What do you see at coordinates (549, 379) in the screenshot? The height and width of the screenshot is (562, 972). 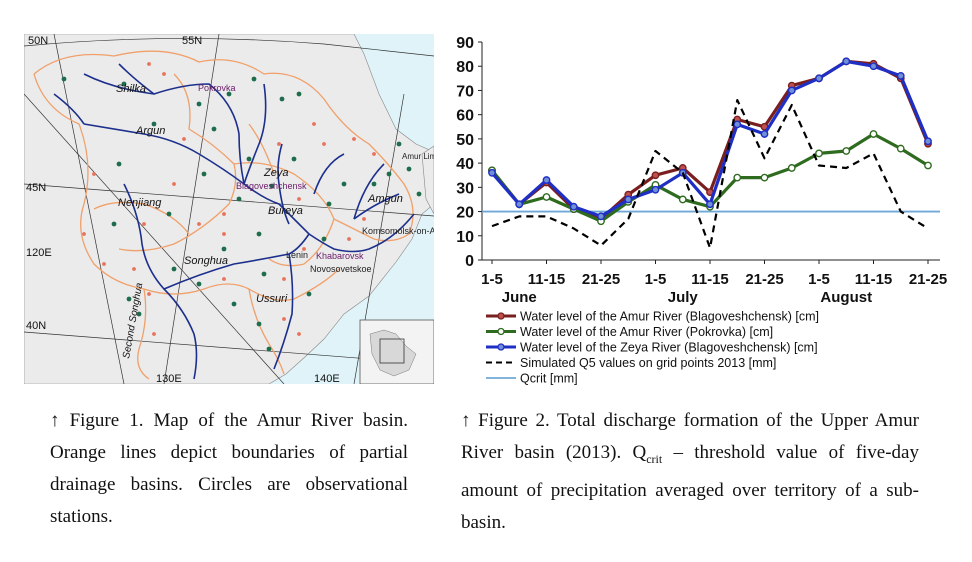 I see `legend-label: Qcrit [mm]` at bounding box center [549, 379].